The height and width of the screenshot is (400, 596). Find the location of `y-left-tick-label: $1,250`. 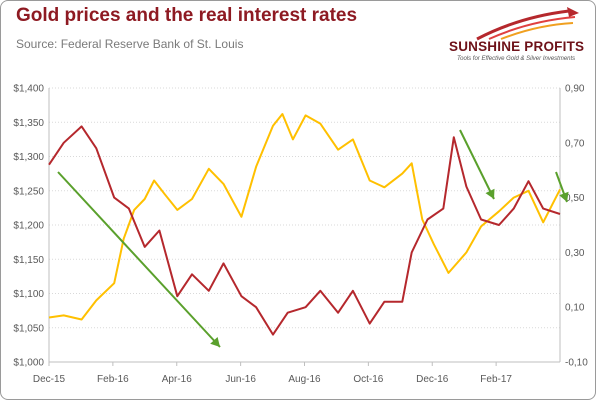

y-left-tick-label: $1,250 is located at coordinates (28, 191).